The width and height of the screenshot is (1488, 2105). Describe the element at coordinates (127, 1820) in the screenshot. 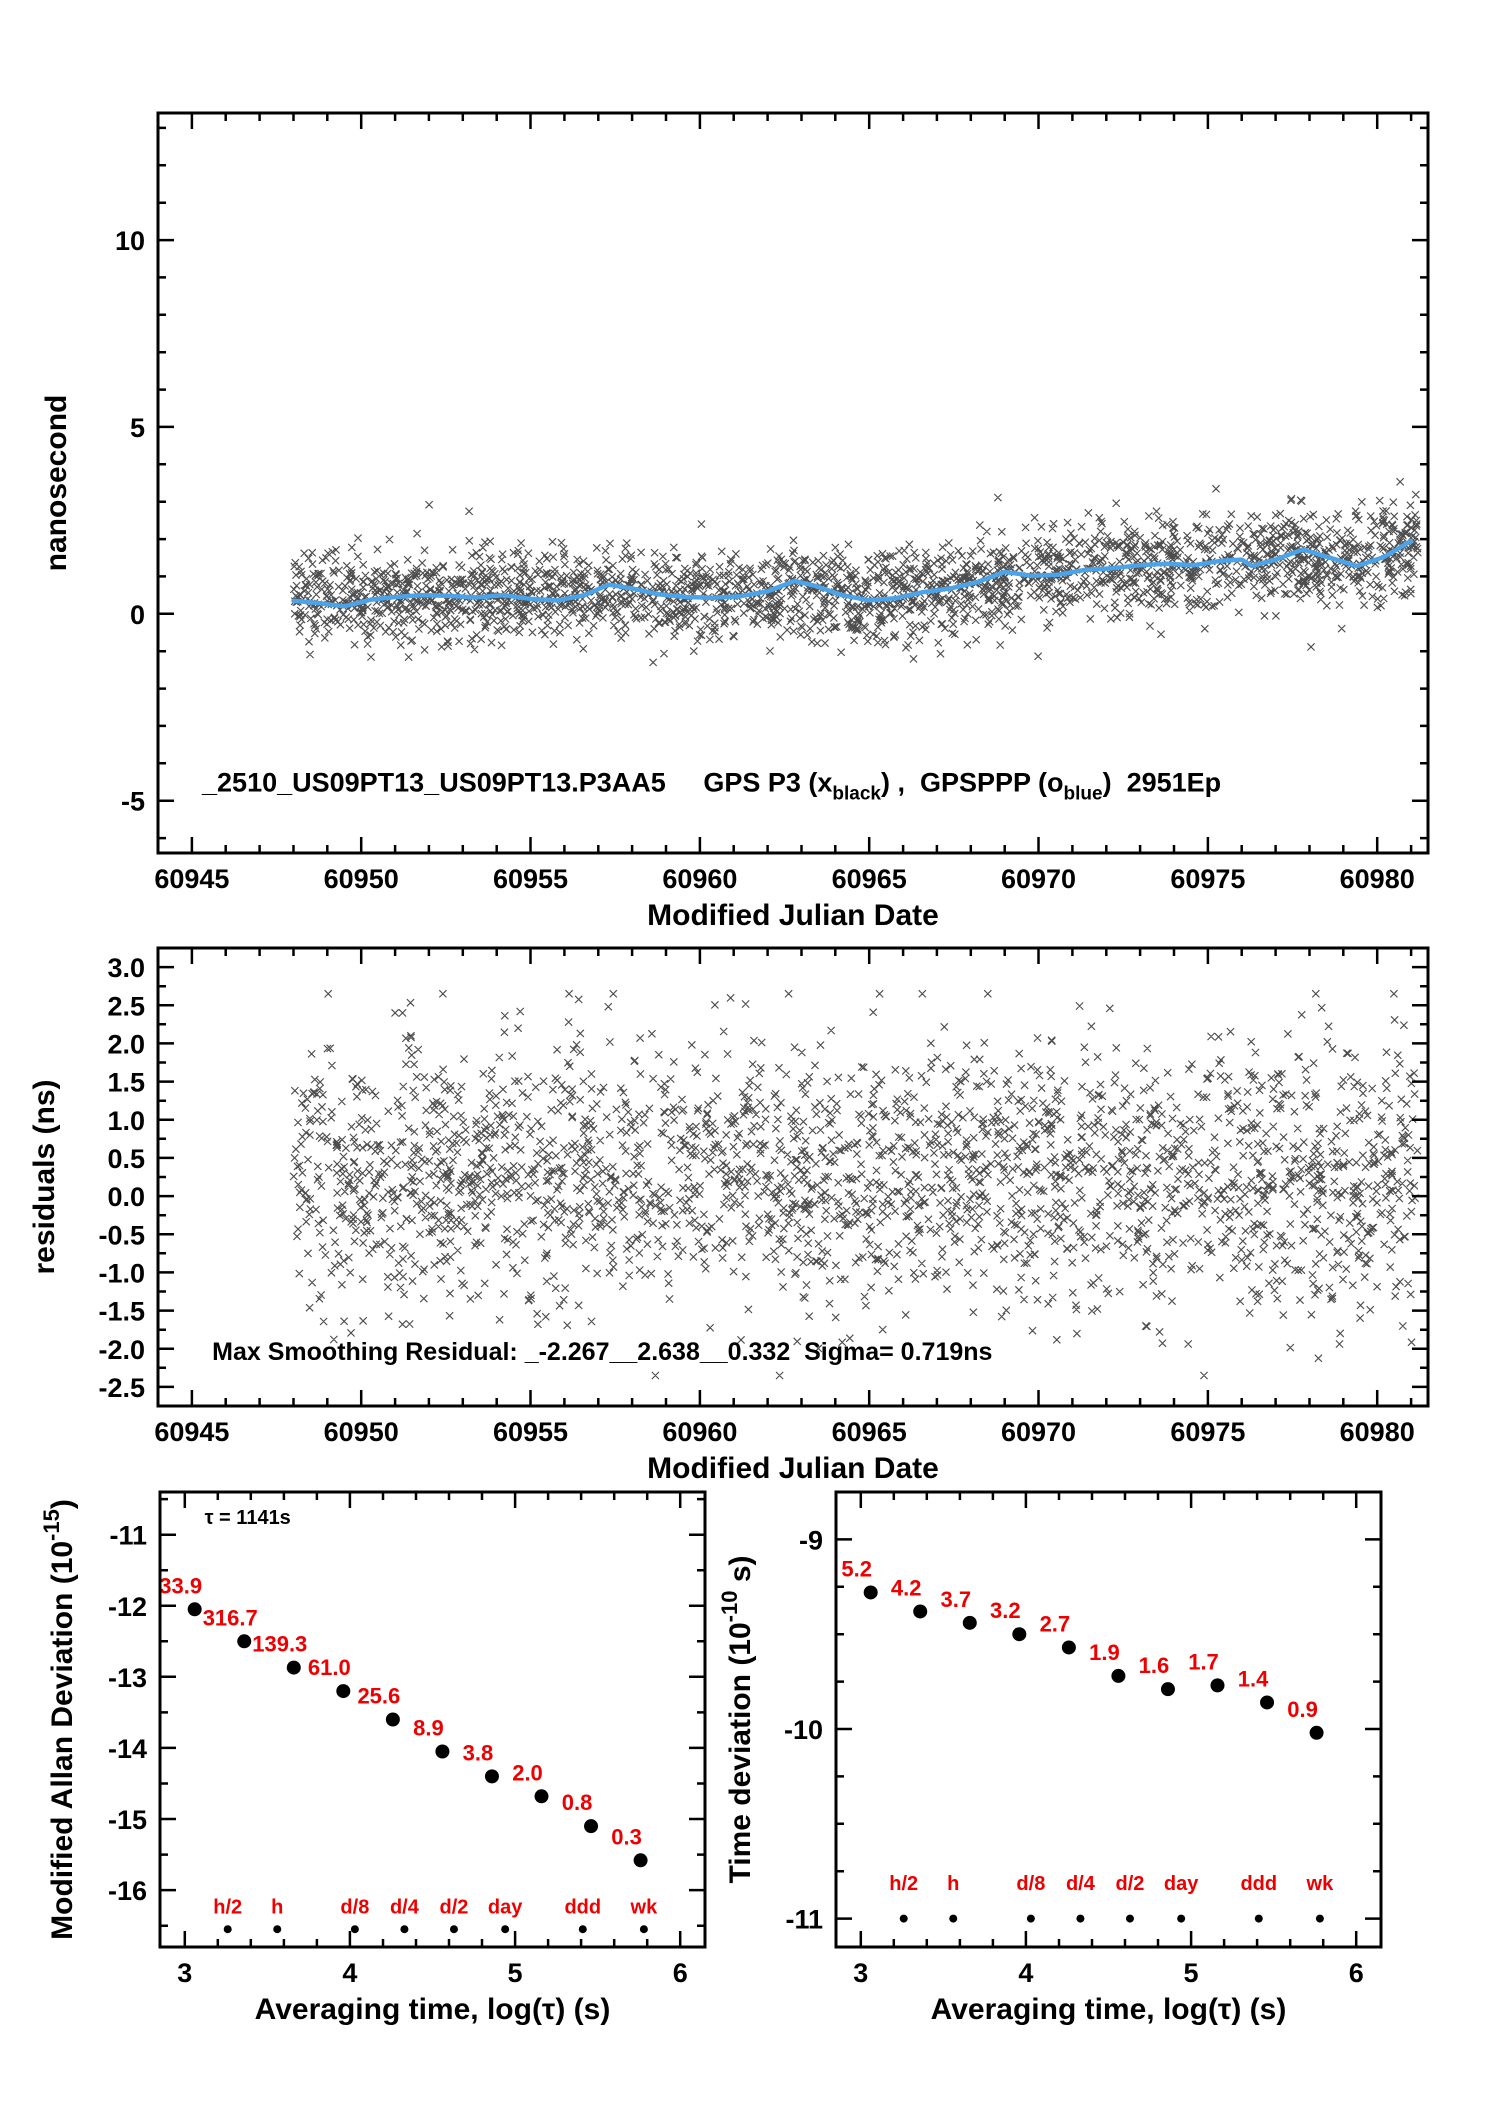

I see `y-tick-label: -15` at that location.